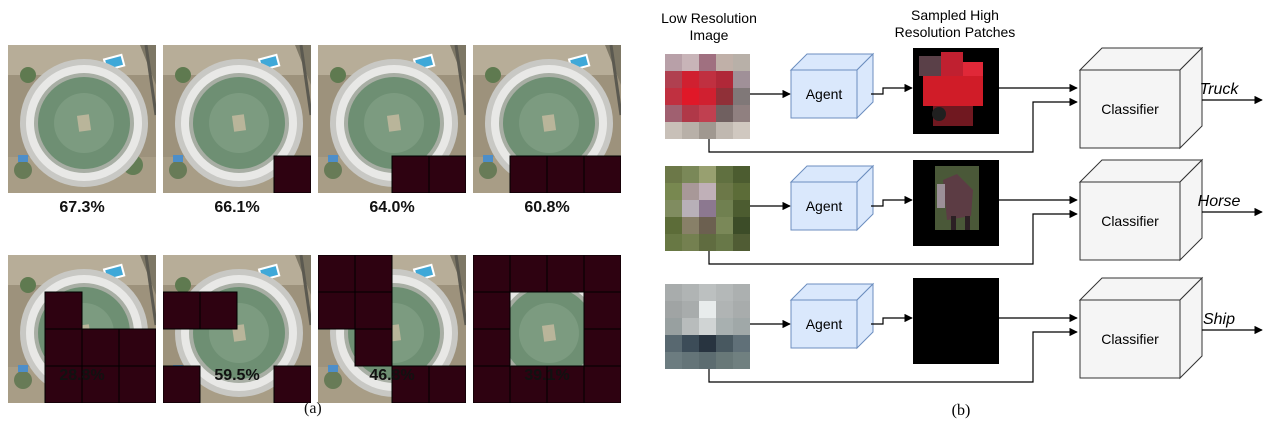  Describe the element at coordinates (82, 207) in the screenshot. I see `accuracy-label: 67.3%` at that location.